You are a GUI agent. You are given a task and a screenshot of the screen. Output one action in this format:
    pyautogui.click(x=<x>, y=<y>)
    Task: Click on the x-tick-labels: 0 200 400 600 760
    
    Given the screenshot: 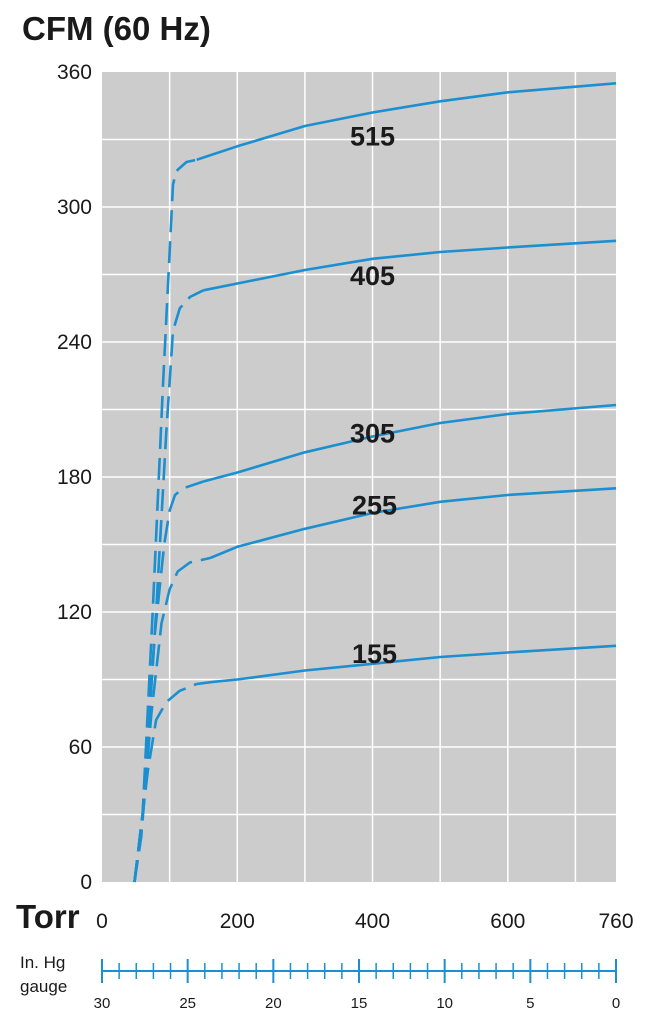 What is the action you would take?
    pyautogui.click(x=364, y=921)
    